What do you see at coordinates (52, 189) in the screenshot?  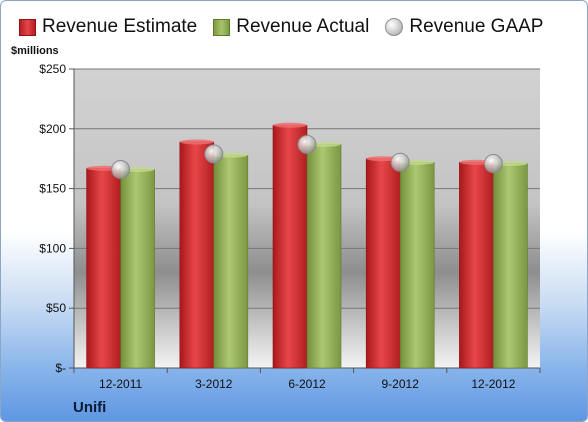 I see `y-tick-label: $150` at bounding box center [52, 189].